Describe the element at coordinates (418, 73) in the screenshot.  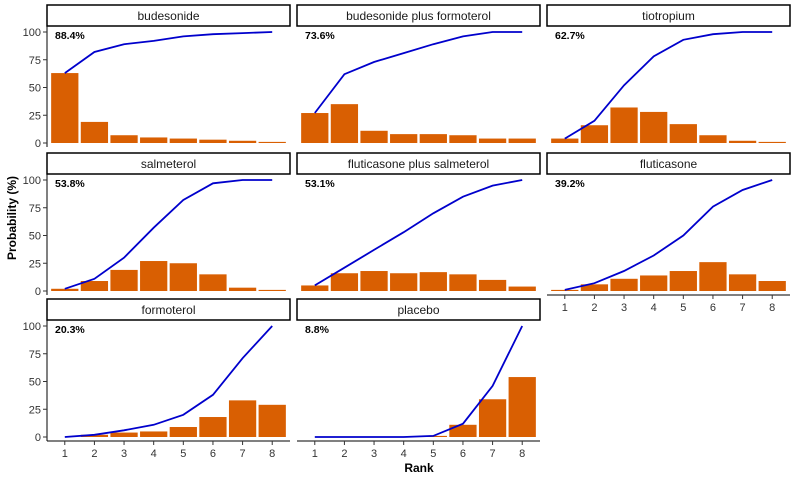
I see `facet-panel: budesonide plus formoterol 73.6%` at that location.